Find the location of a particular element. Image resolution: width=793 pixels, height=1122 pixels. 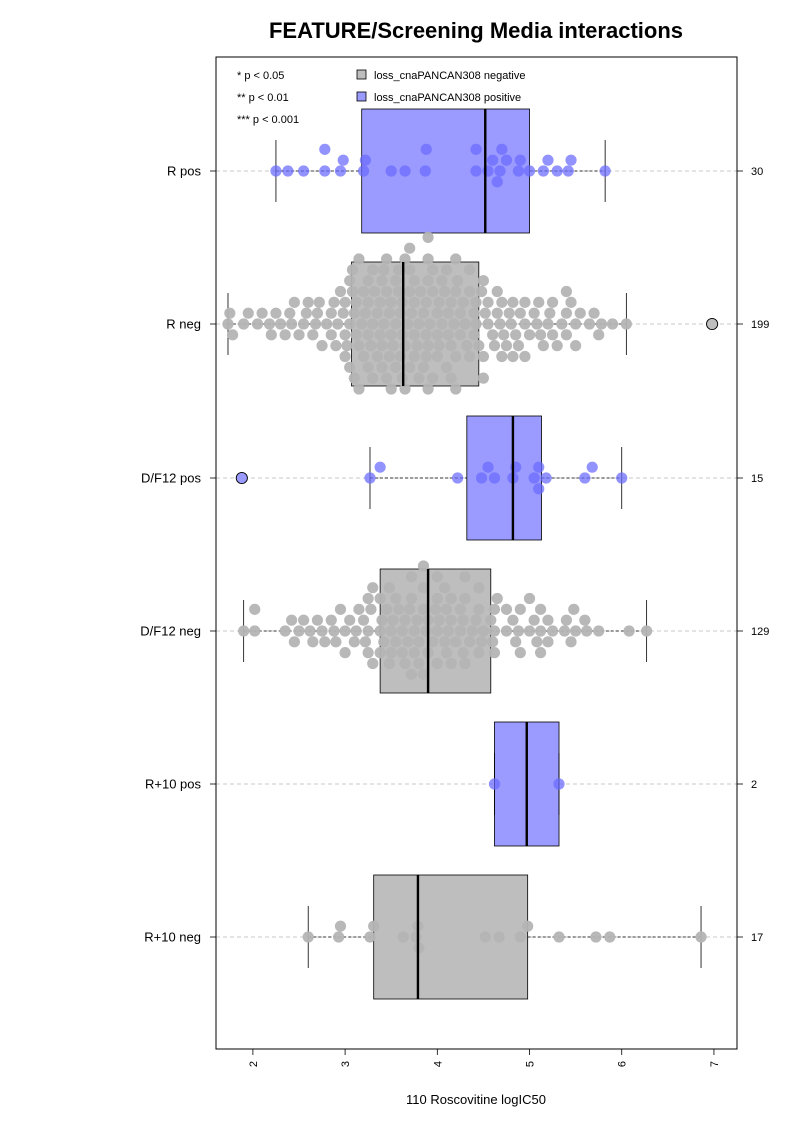

outlier-point is located at coordinates (712, 324).